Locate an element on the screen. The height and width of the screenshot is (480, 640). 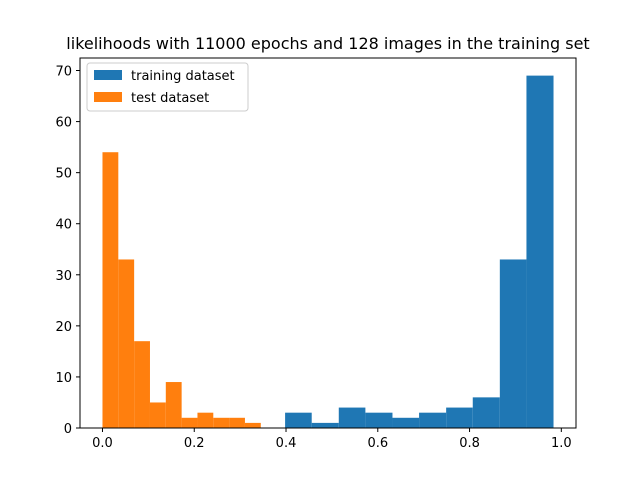
legend-label-training: training dataset is located at coordinates (183, 76).